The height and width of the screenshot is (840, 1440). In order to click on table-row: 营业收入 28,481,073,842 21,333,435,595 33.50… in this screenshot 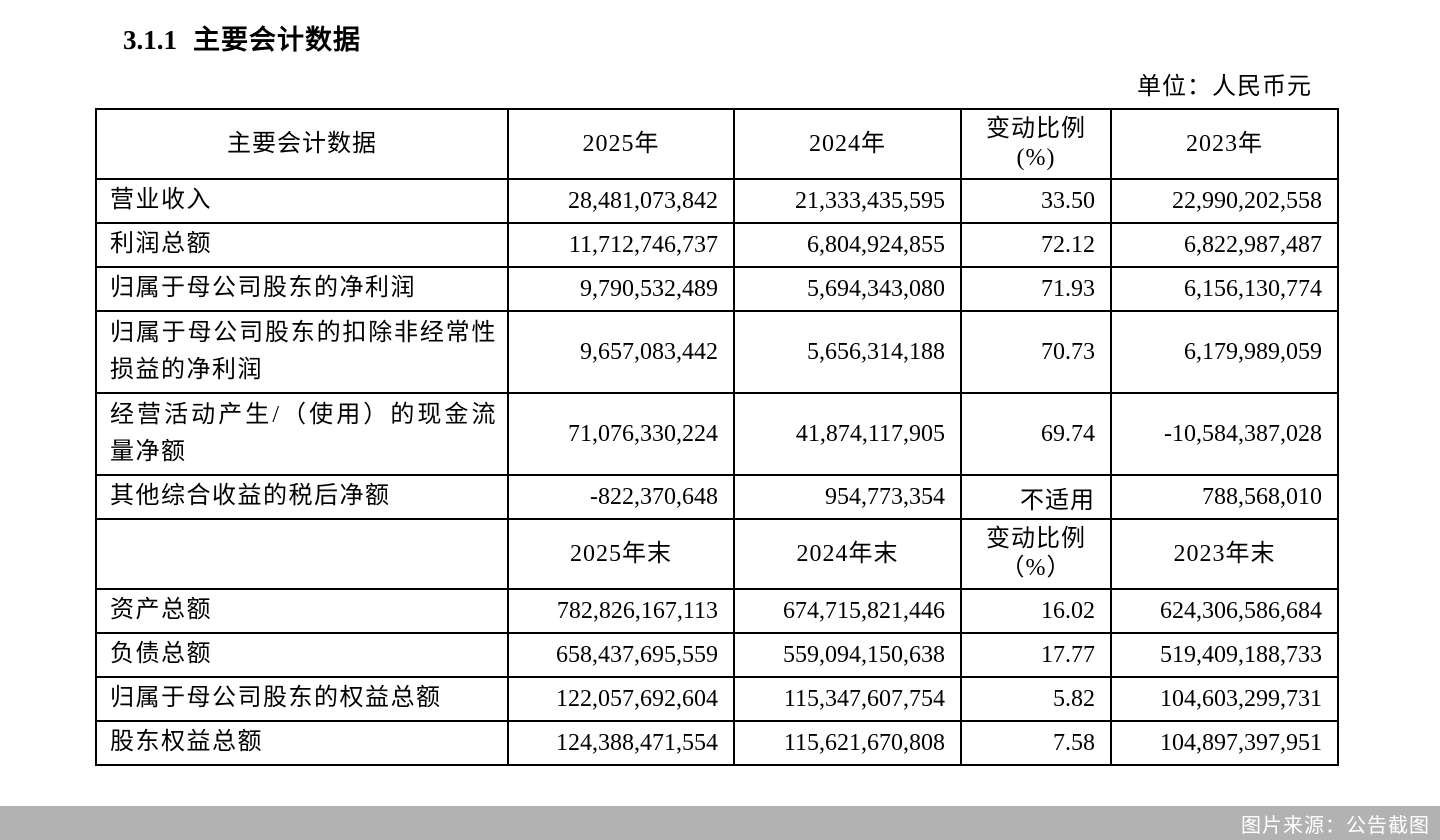, I will do `click(717, 201)`.